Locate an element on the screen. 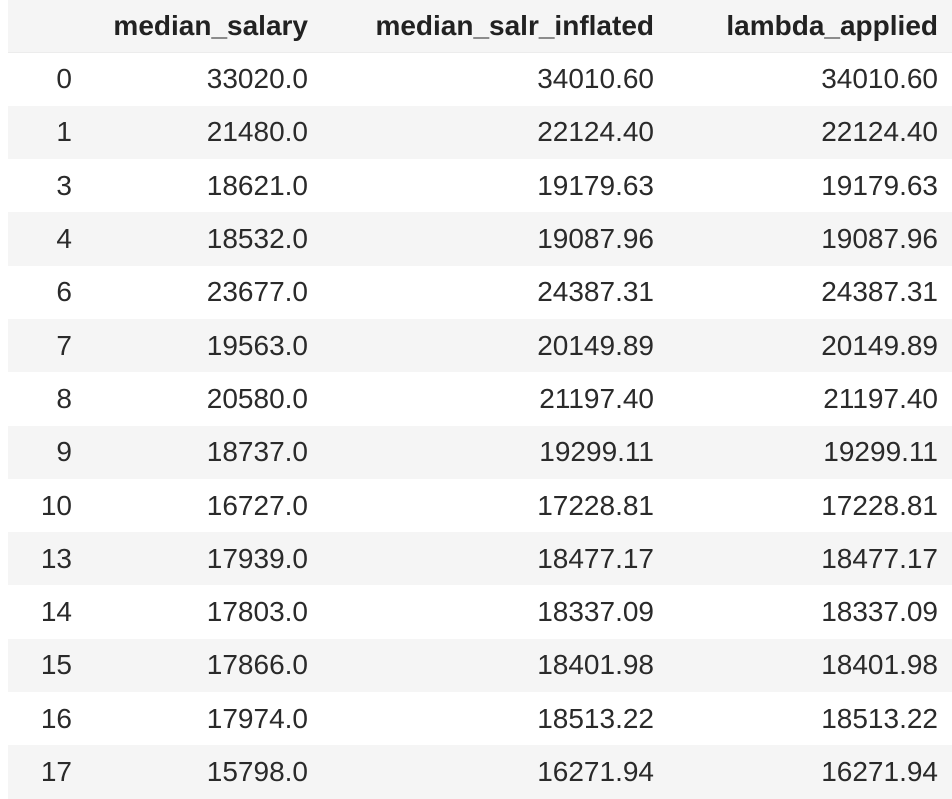 This screenshot has height=799, width=952. row-index: 0 is located at coordinates (64, 79).